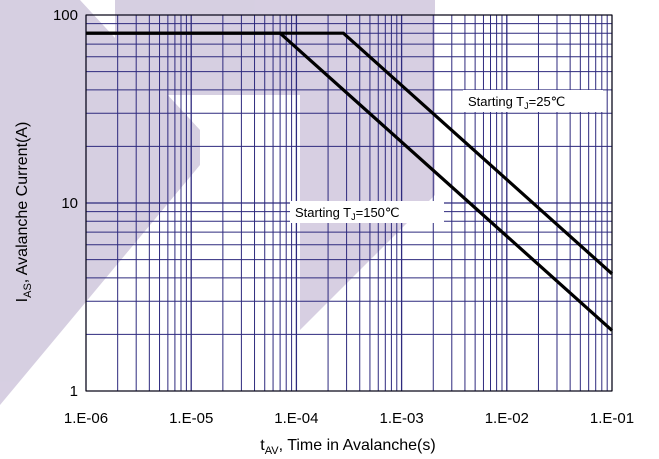  What do you see at coordinates (612, 418) in the screenshot?
I see `x-tick-label: 1.E-01` at bounding box center [612, 418].